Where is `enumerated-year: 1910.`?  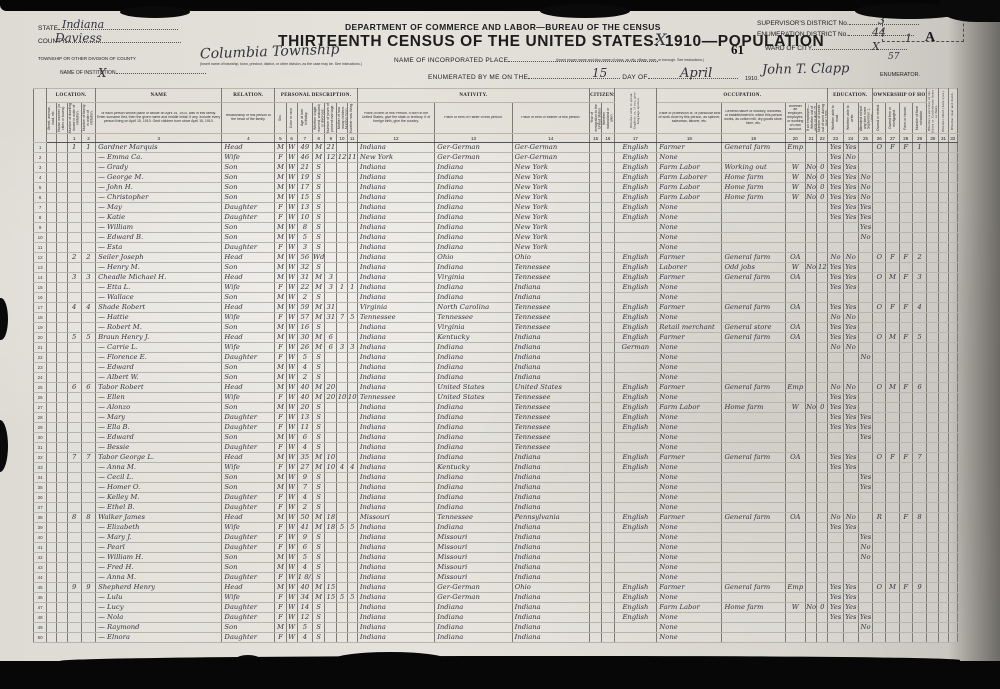
enumerated-year: 1910. is located at coordinates (752, 79).